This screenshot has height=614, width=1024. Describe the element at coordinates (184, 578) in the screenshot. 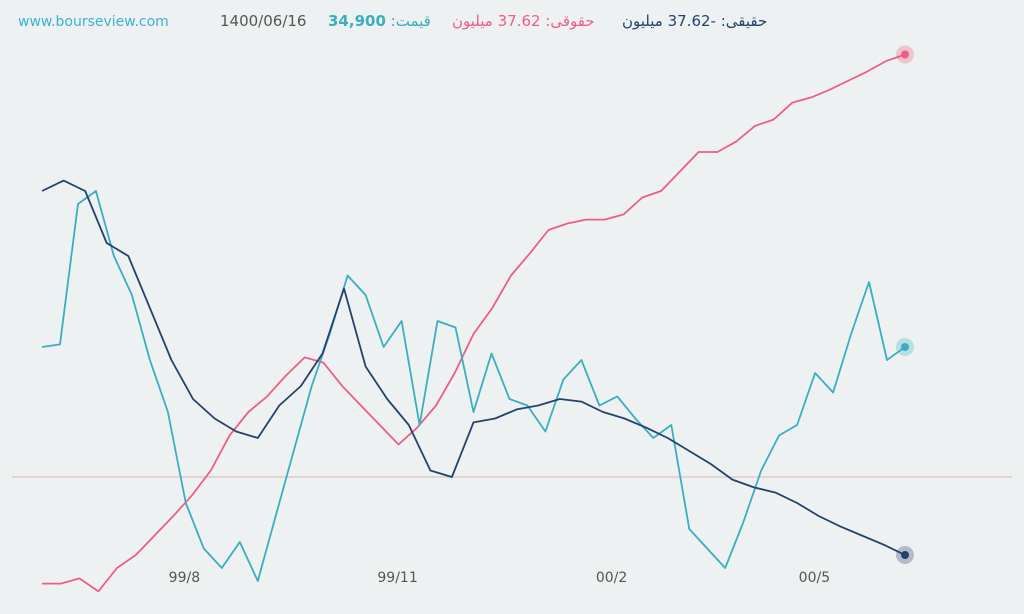

I see `x-tick-label: 99/8` at that location.